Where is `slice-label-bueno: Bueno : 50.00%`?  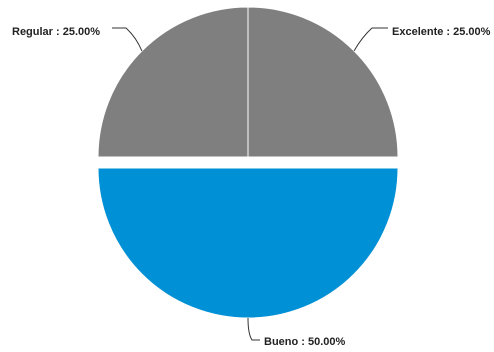 slice-label-bueno: Bueno : 50.00% is located at coordinates (305, 342).